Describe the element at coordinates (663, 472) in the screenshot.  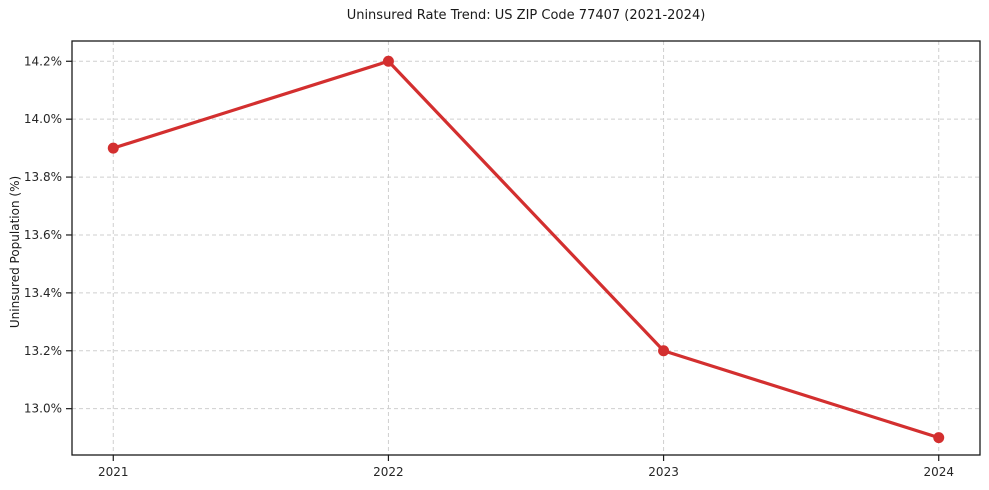
I see `x-tick-label: 2023` at that location.